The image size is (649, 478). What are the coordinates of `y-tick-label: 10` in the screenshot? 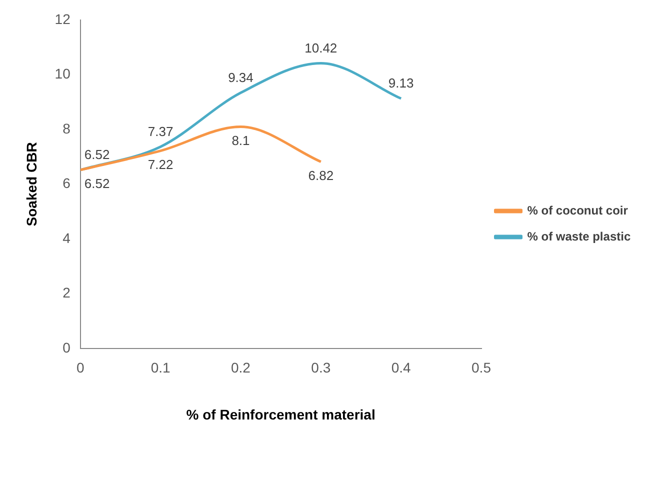 It's located at (62, 74).